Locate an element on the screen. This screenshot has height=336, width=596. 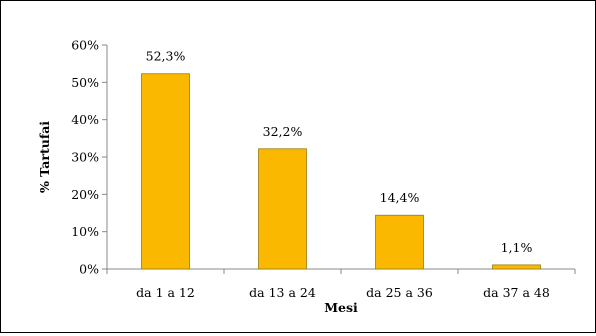
y-tick-label: 20% is located at coordinates (85, 194).